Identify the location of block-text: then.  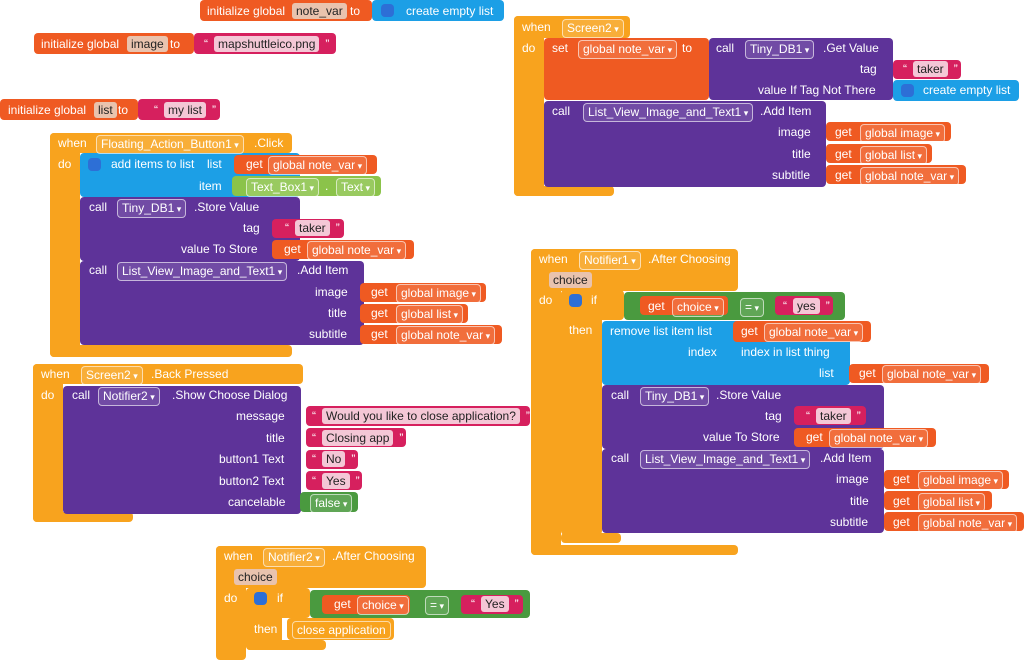
(581, 330).